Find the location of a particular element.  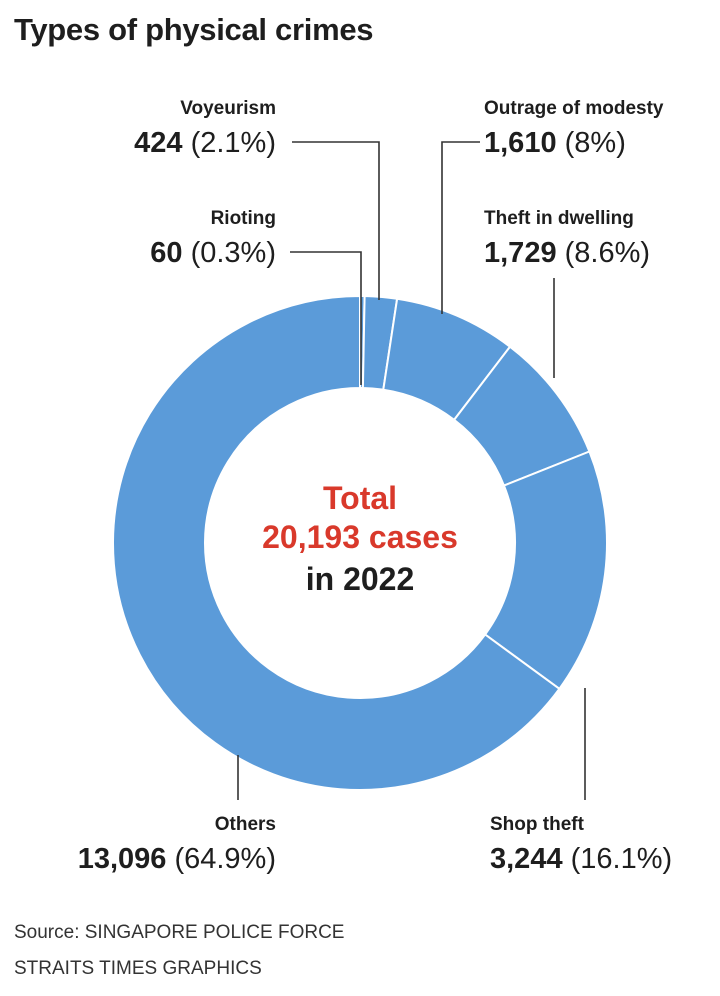

credit-line: STRAITS TIMES GRAPHICS is located at coordinates (138, 968).